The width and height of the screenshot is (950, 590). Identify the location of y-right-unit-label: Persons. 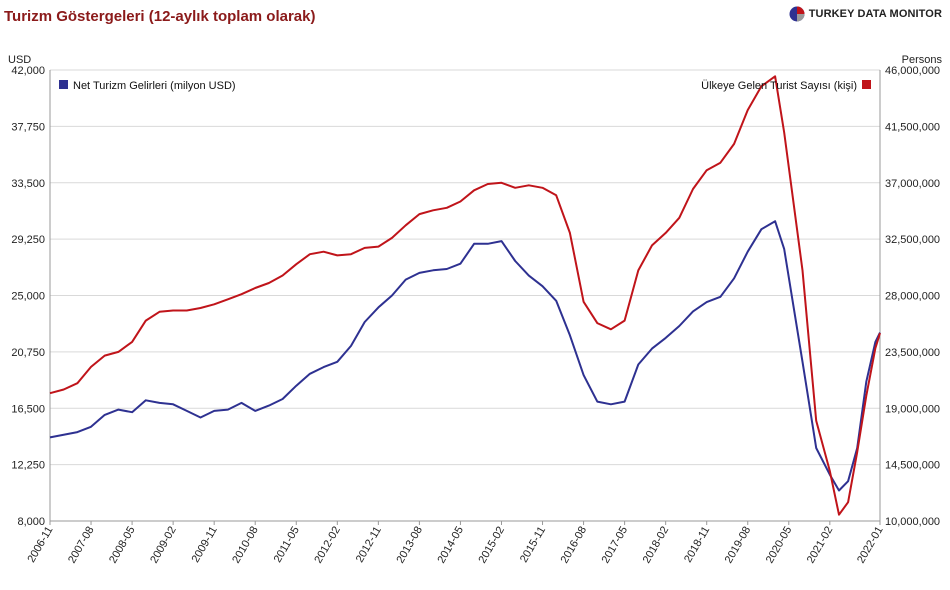
(921, 60).